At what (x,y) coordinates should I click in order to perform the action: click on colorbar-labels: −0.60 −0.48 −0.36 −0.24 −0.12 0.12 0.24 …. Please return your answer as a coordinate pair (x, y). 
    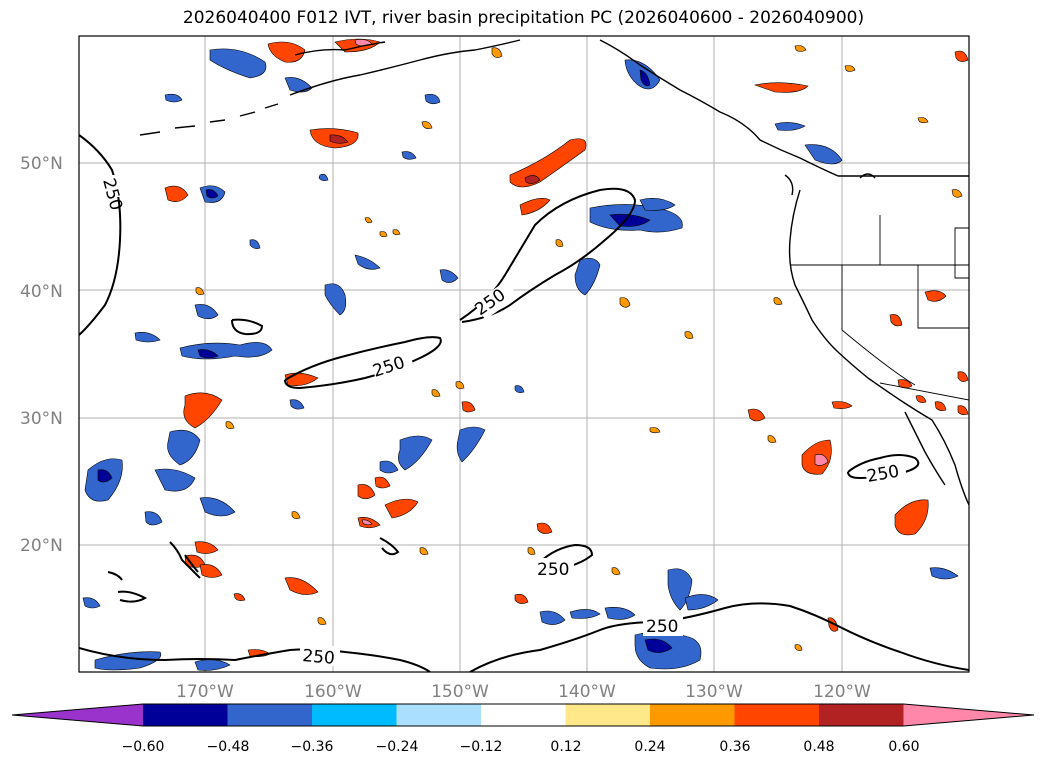
    Looking at the image, I should click on (521, 747).